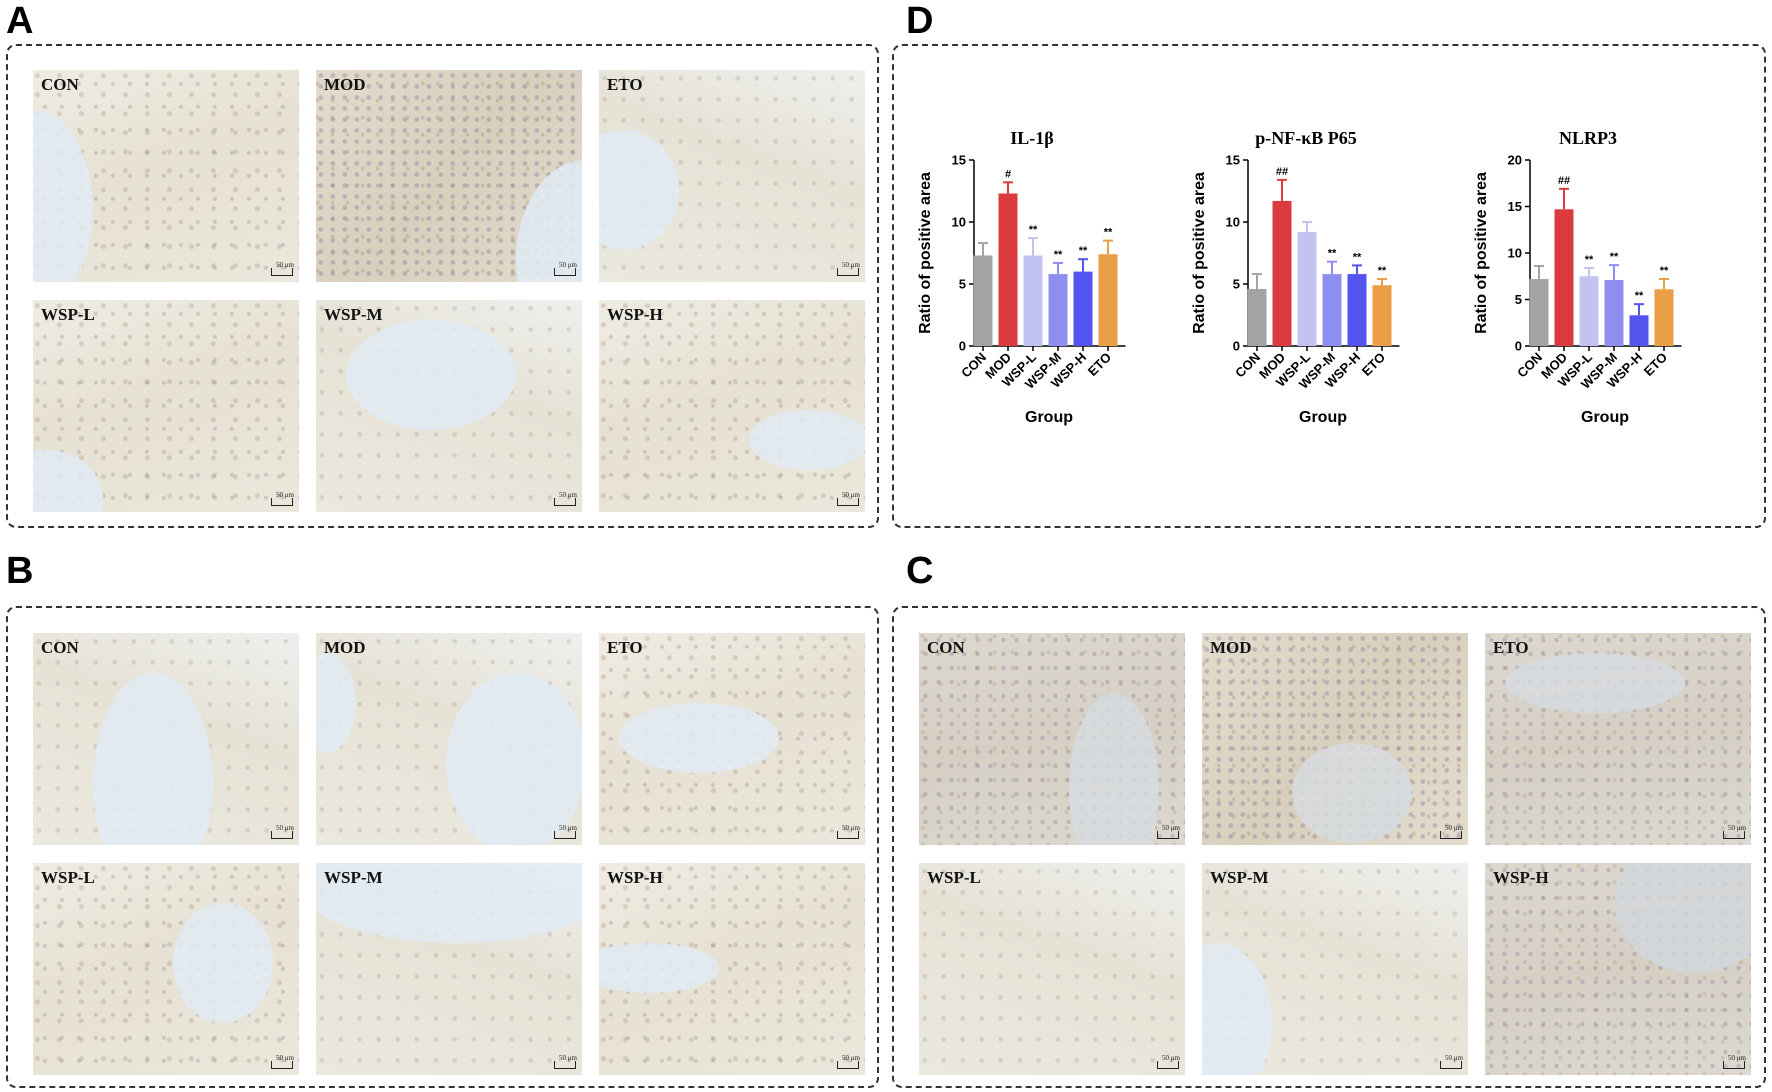 The width and height of the screenshot is (1772, 1092). Describe the element at coordinates (1564, 181) in the screenshot. I see `significance-label: ##` at that location.